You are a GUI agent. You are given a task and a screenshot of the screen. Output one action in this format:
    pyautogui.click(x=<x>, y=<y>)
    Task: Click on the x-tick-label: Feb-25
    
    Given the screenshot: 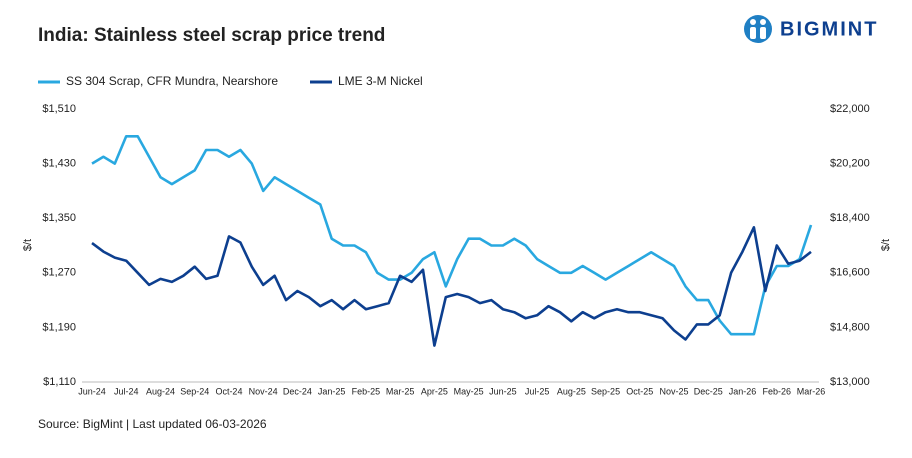 What is the action you would take?
    pyautogui.click(x=366, y=391)
    